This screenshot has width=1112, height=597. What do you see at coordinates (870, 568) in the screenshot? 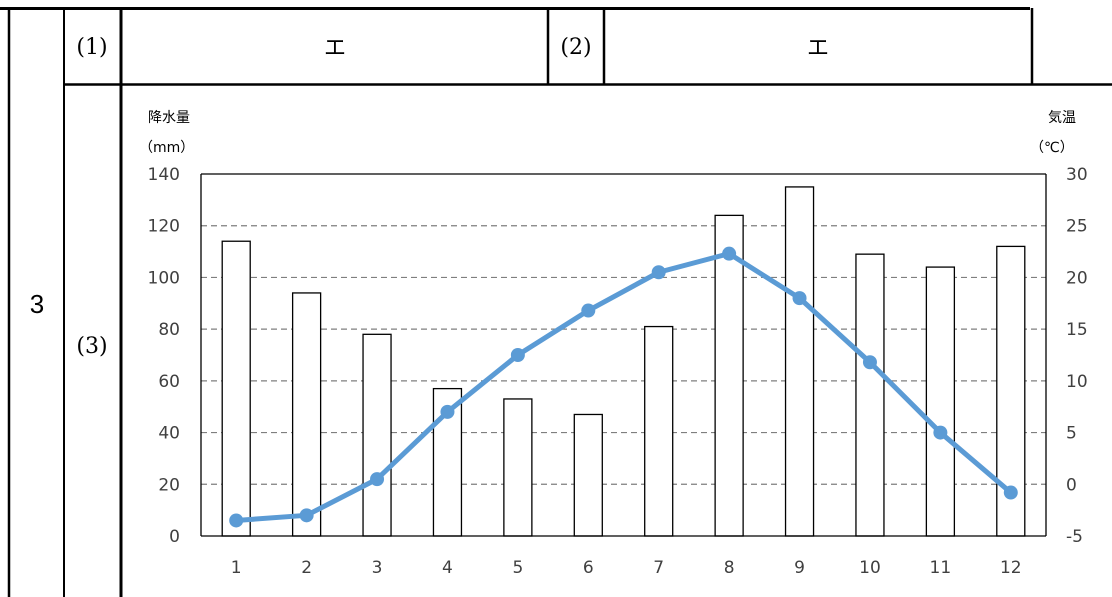
I see `x-tick-label: 10` at bounding box center [870, 568].